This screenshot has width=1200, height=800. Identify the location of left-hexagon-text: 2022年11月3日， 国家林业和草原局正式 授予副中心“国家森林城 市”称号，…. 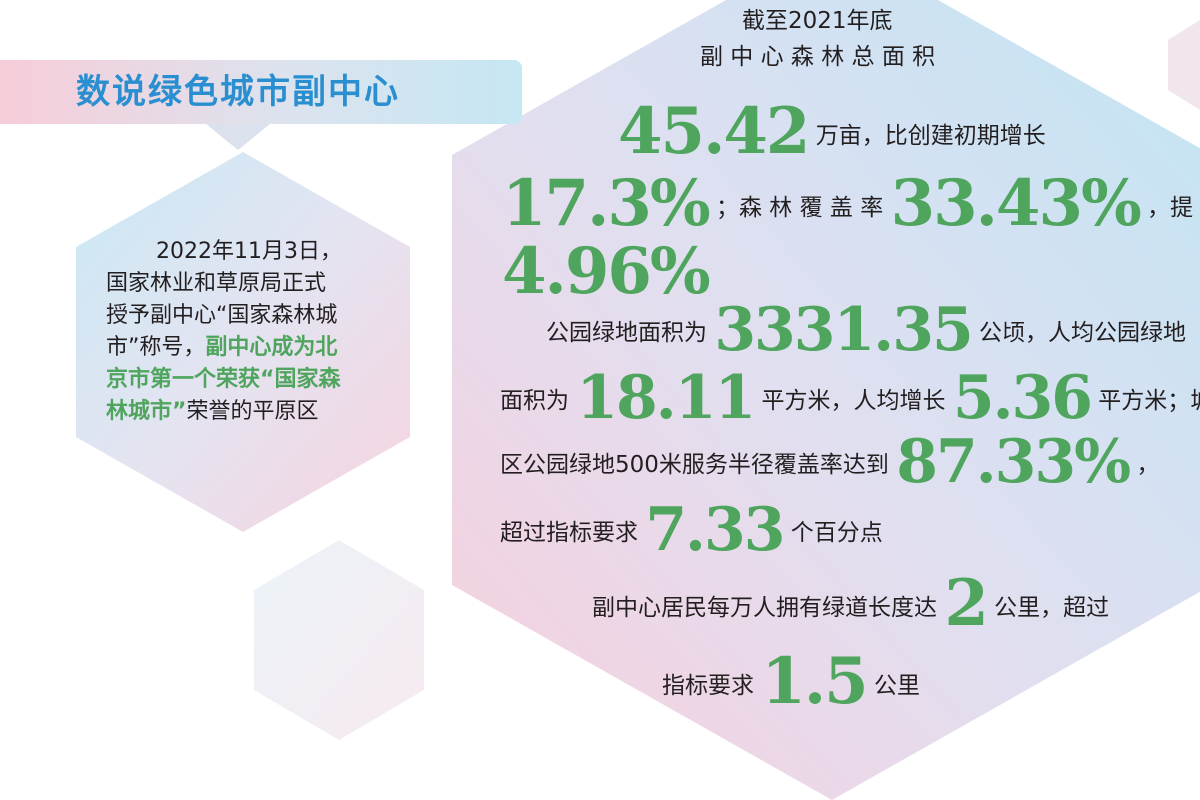
(249, 332).